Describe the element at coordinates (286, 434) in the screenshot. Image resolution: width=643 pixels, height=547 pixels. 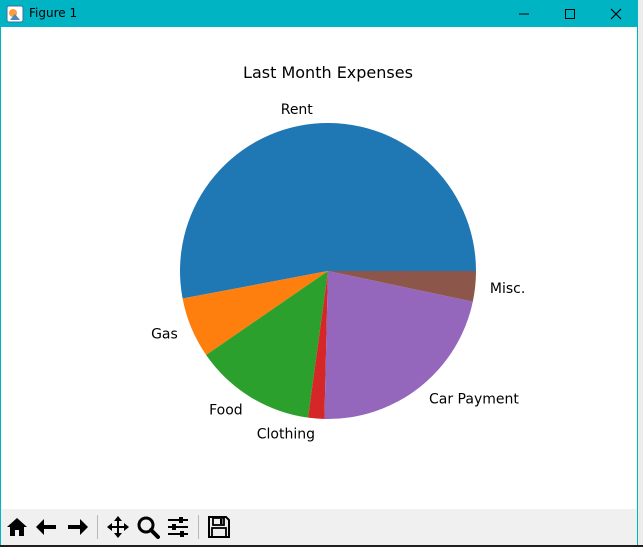
I see `pie-label-clothing: Clothing` at that location.